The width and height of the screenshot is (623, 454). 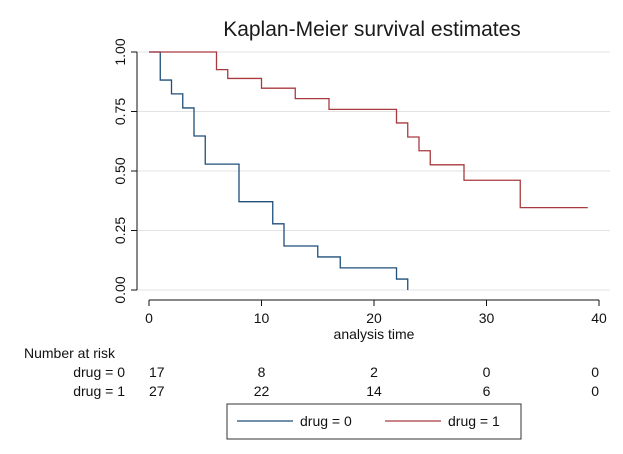 What do you see at coordinates (70, 353) in the screenshot?
I see `risk-table-header: Number at risk` at bounding box center [70, 353].